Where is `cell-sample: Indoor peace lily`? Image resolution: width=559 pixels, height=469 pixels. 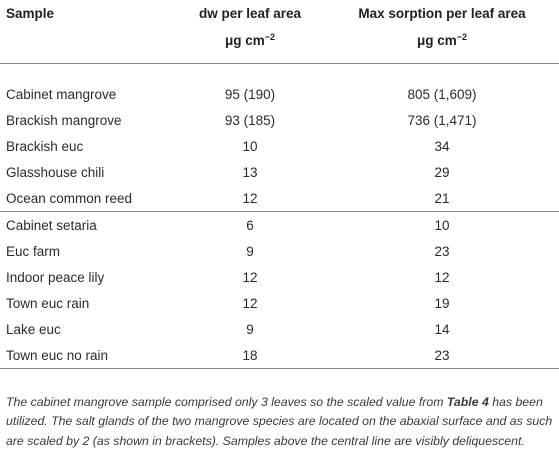
cell-sample: Indoor peace lily is located at coordinates (55, 277).